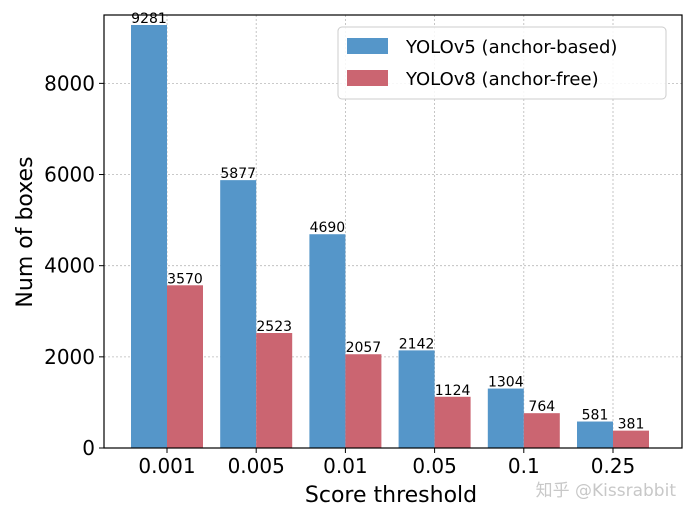 This screenshot has width=687, height=515. Describe the element at coordinates (434, 466) in the screenshot. I see `x-tick-label: 0.05` at that location.